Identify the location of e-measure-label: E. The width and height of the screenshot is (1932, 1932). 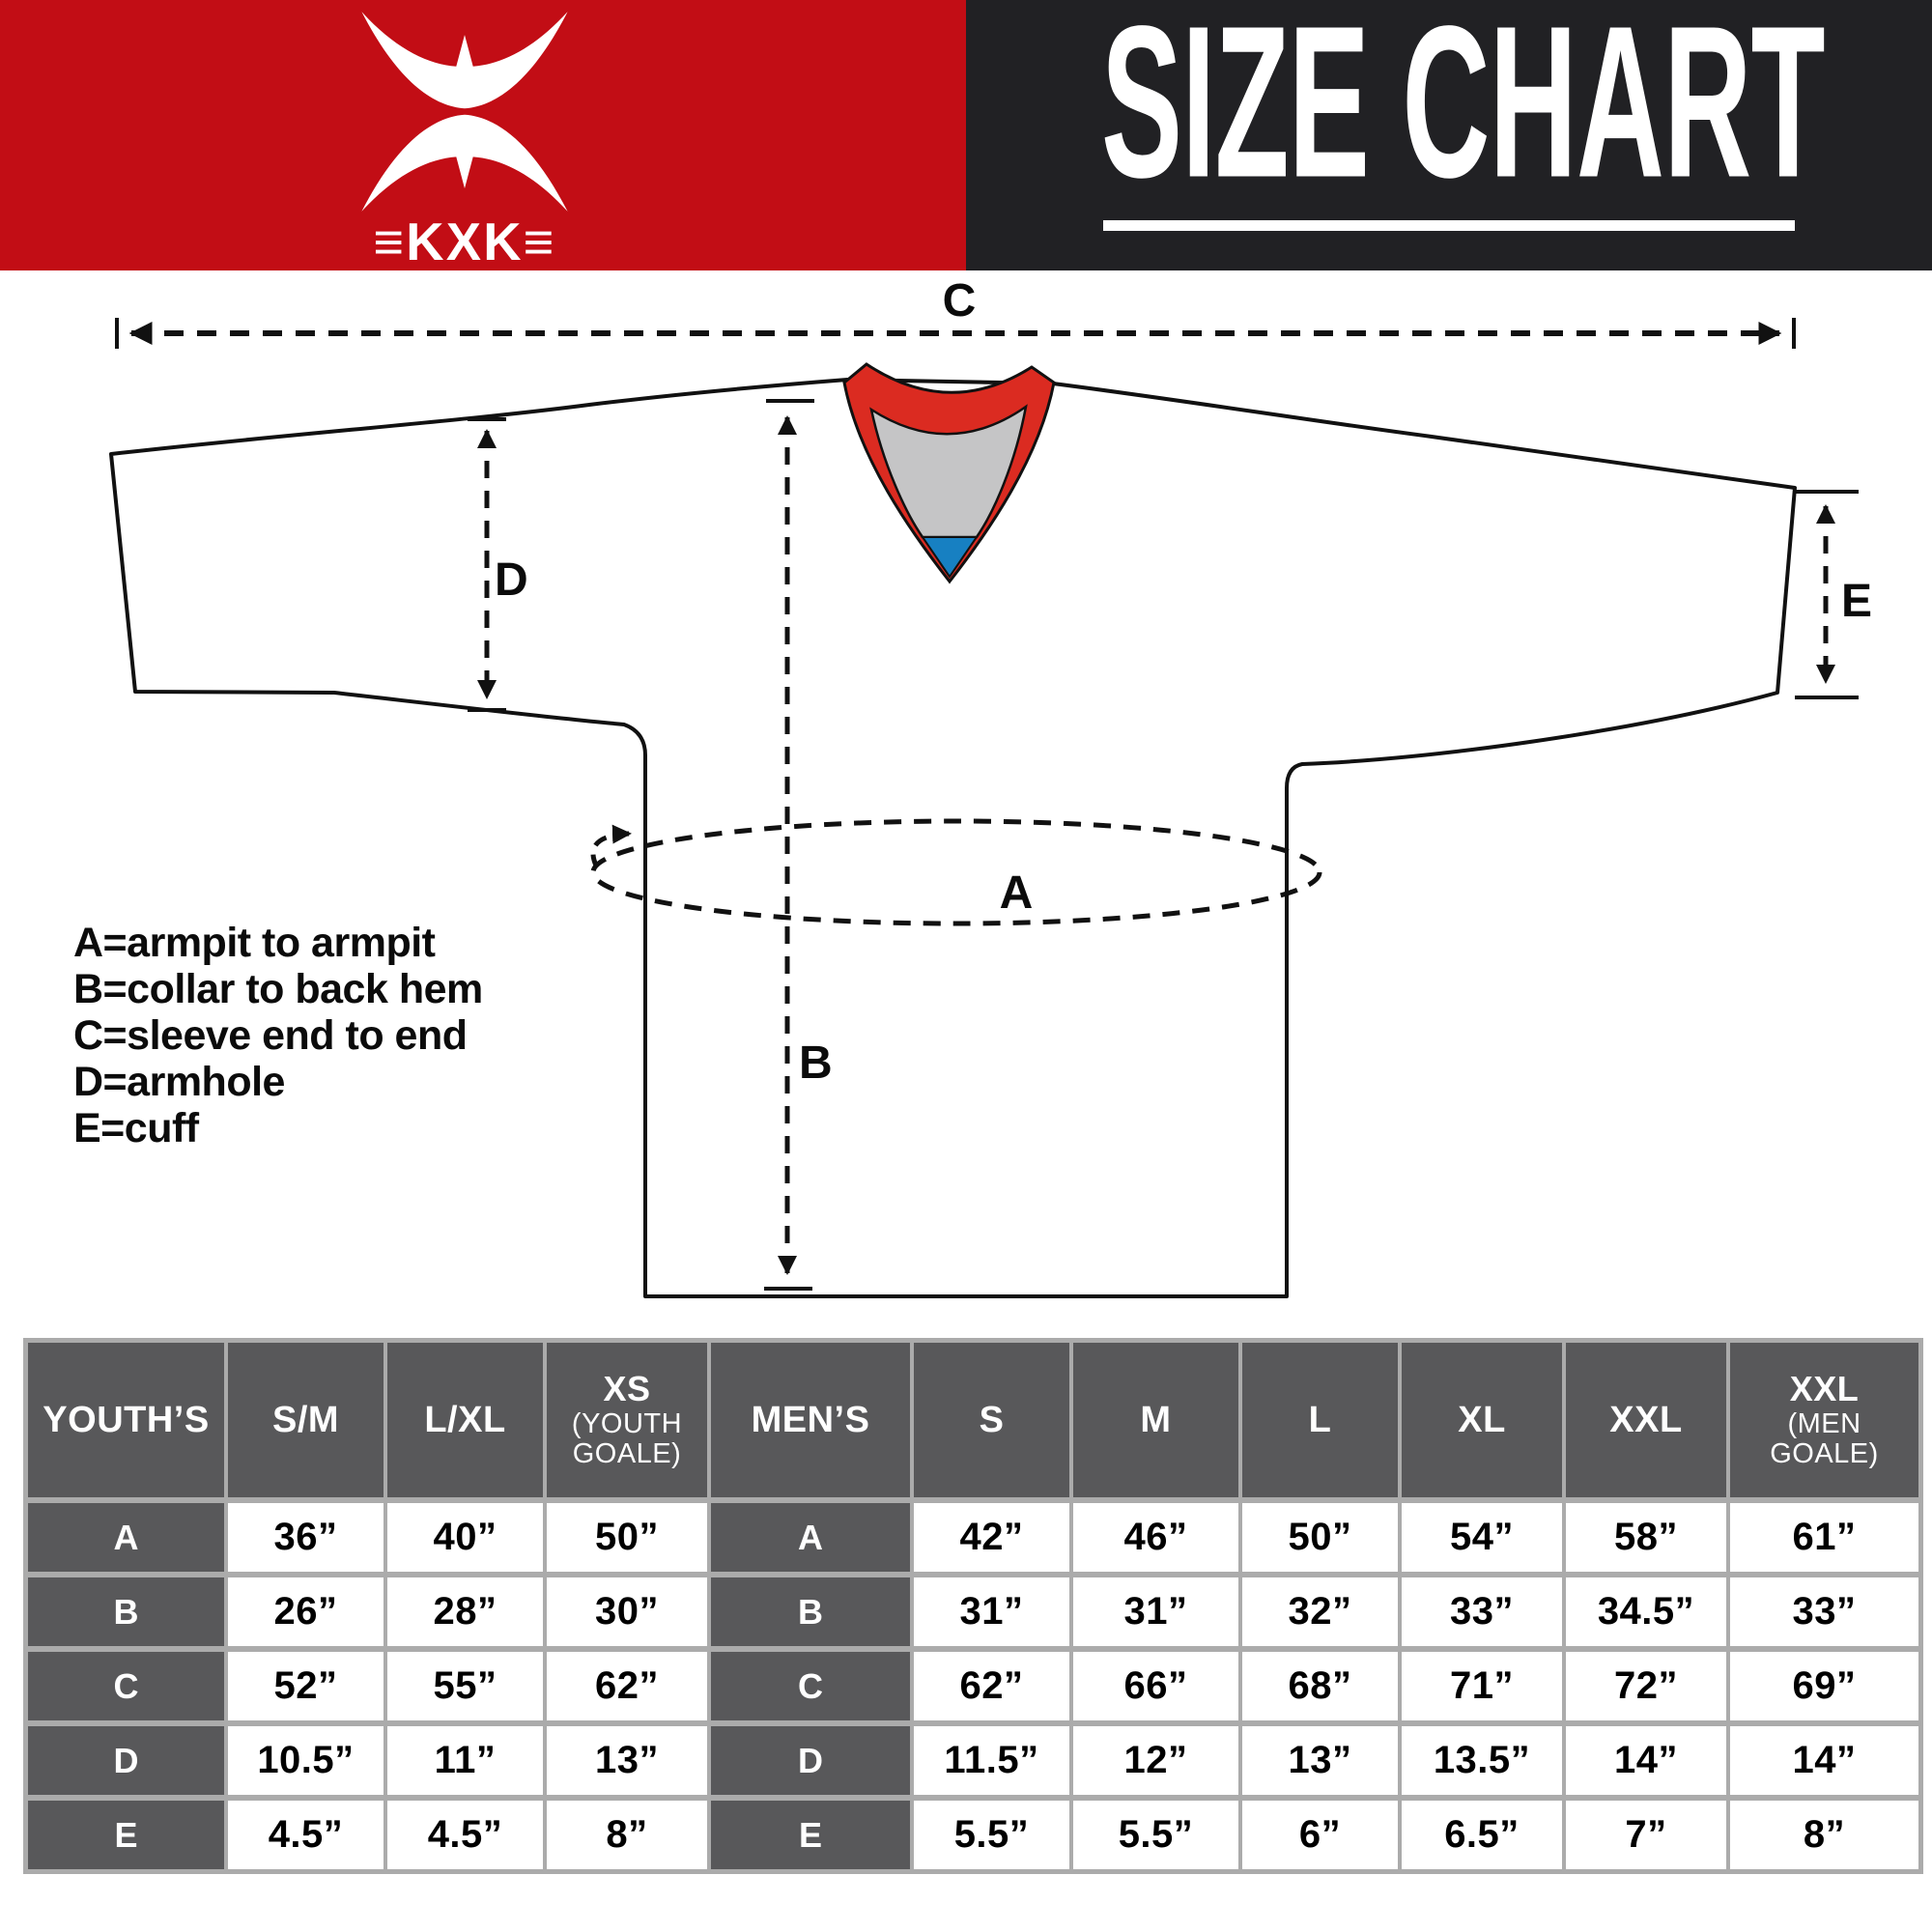
(1856, 601).